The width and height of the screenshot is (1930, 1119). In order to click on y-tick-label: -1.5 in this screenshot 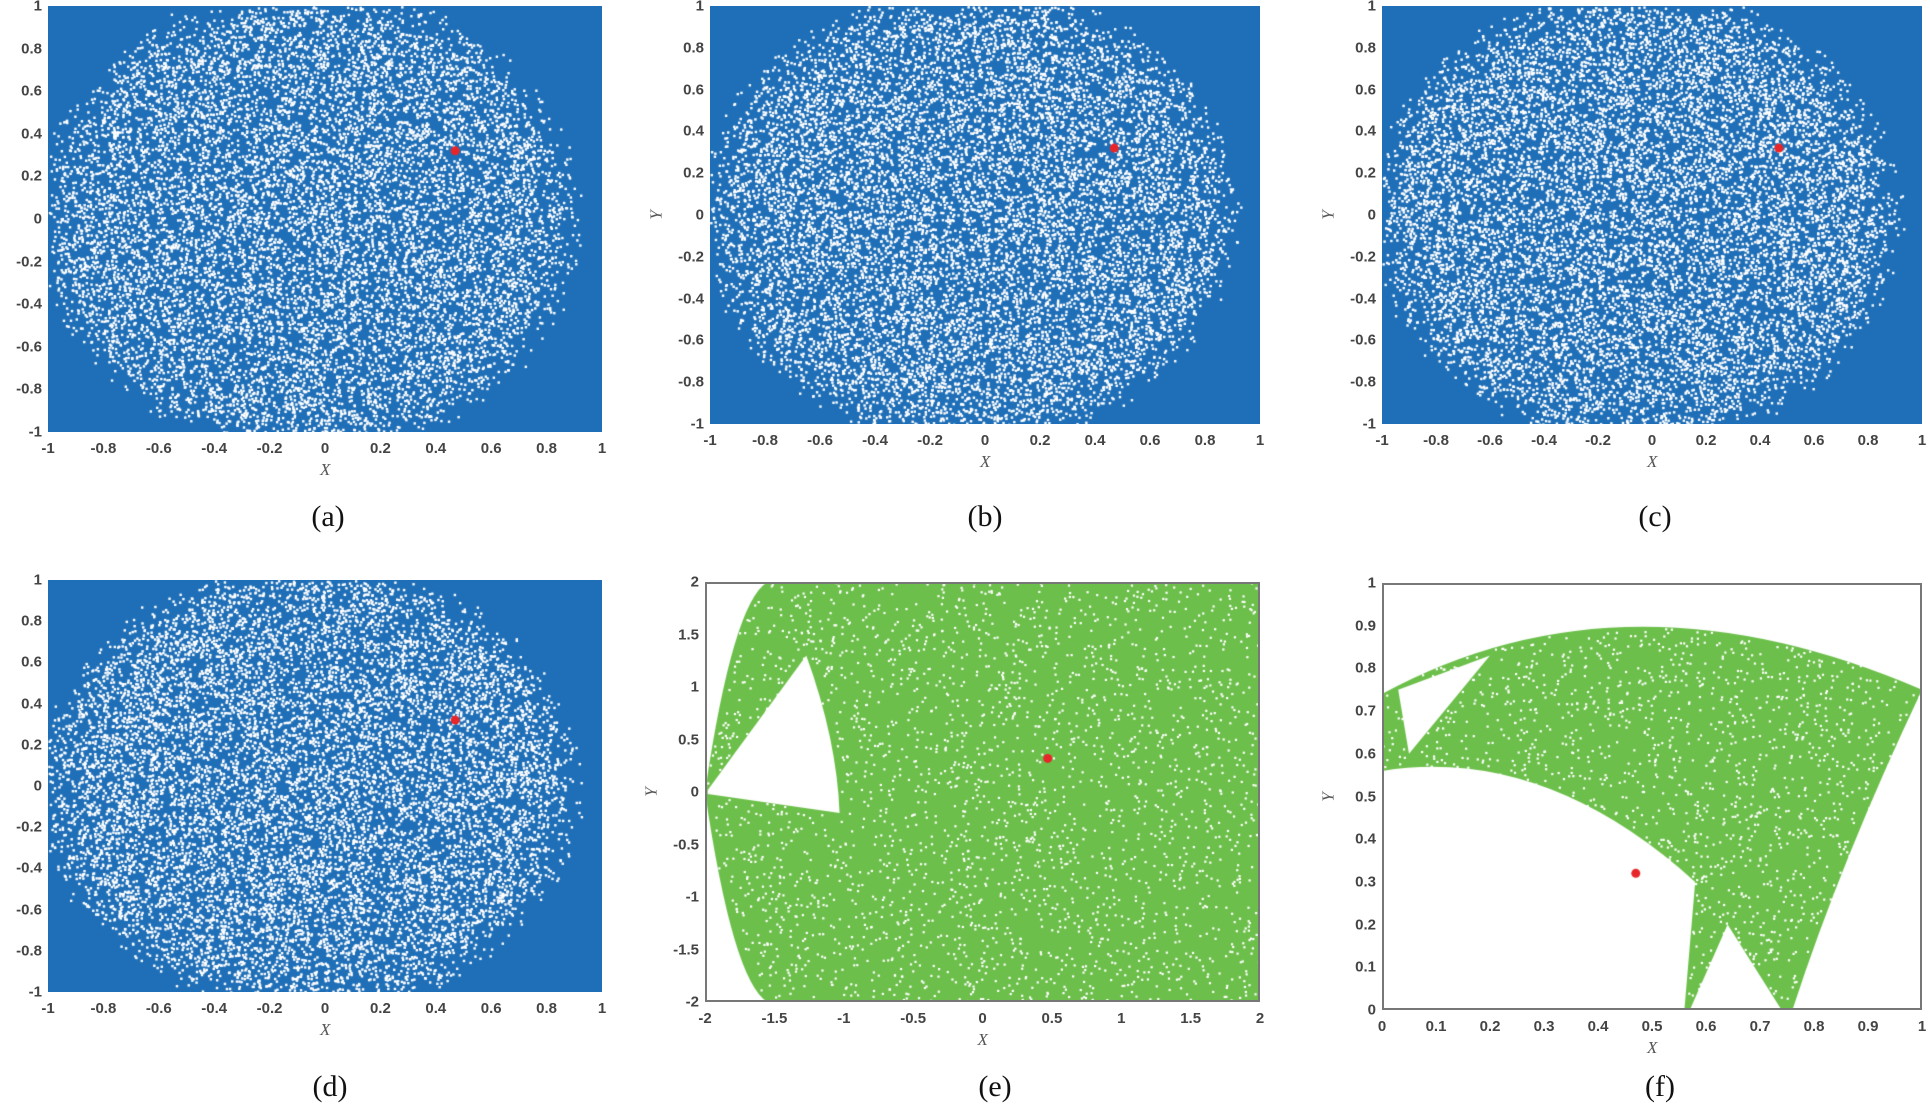, I will do `click(686, 949)`.